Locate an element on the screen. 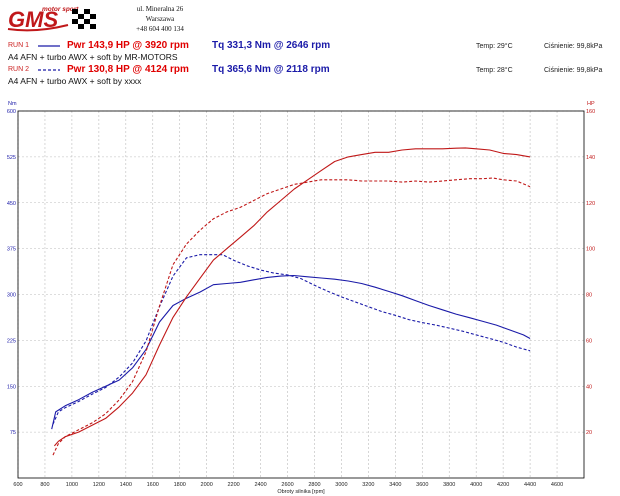 This screenshot has width=620, height=496. y-left-tick-label: 525 is located at coordinates (11, 158).